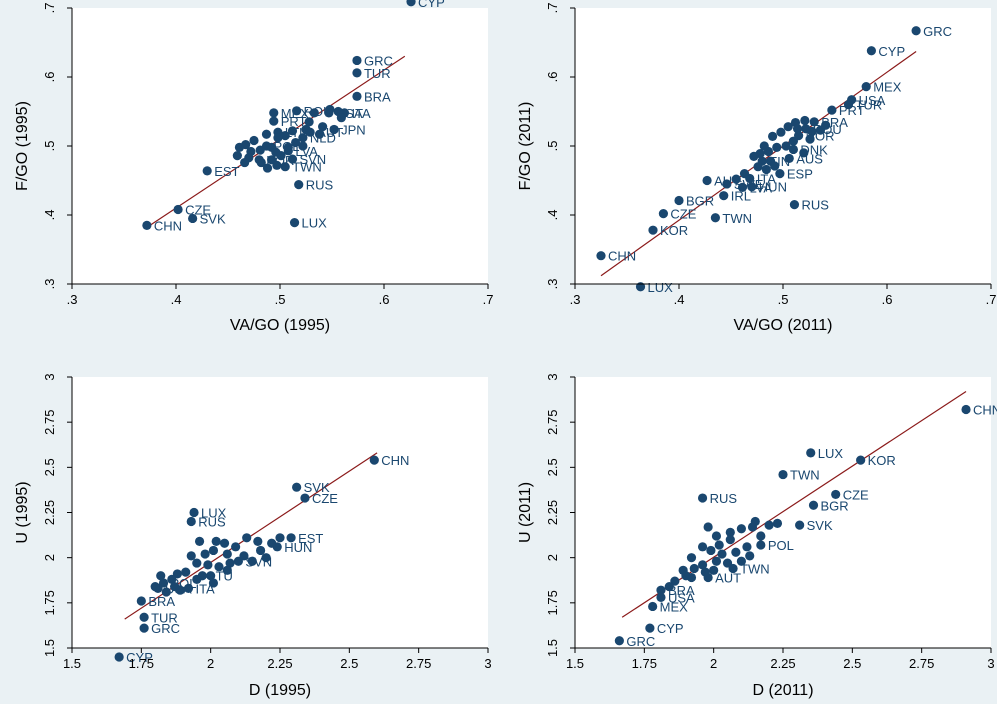  What do you see at coordinates (226, 171) in the screenshot?
I see `point-label: EST` at bounding box center [226, 171].